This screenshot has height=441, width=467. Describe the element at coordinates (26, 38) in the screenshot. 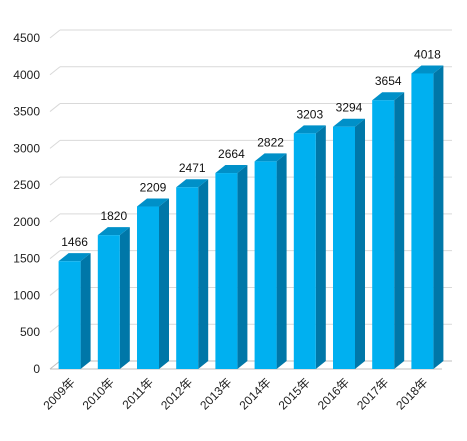

I see `y-tick-label: 4500` at that location.